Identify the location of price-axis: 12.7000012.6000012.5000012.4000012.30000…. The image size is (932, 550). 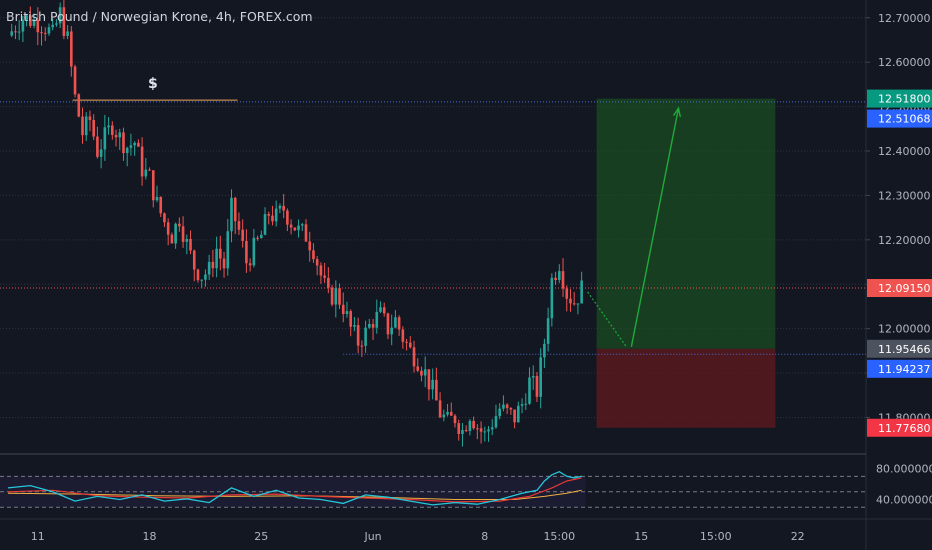
(899, 259).